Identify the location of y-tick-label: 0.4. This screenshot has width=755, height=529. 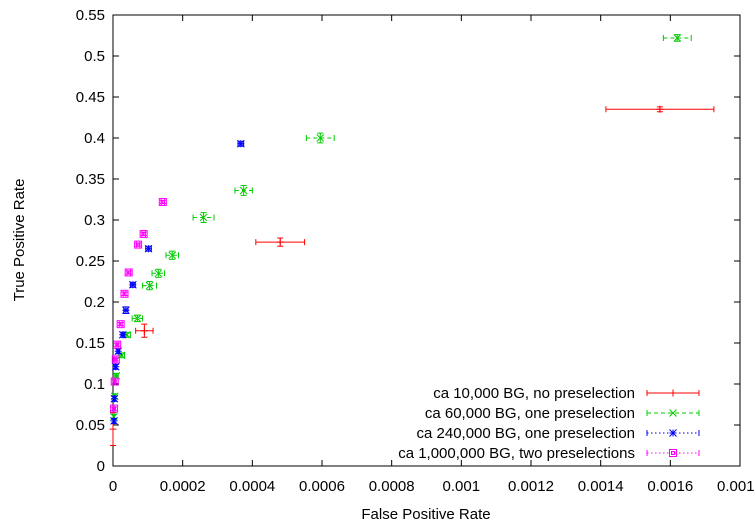
(94, 138).